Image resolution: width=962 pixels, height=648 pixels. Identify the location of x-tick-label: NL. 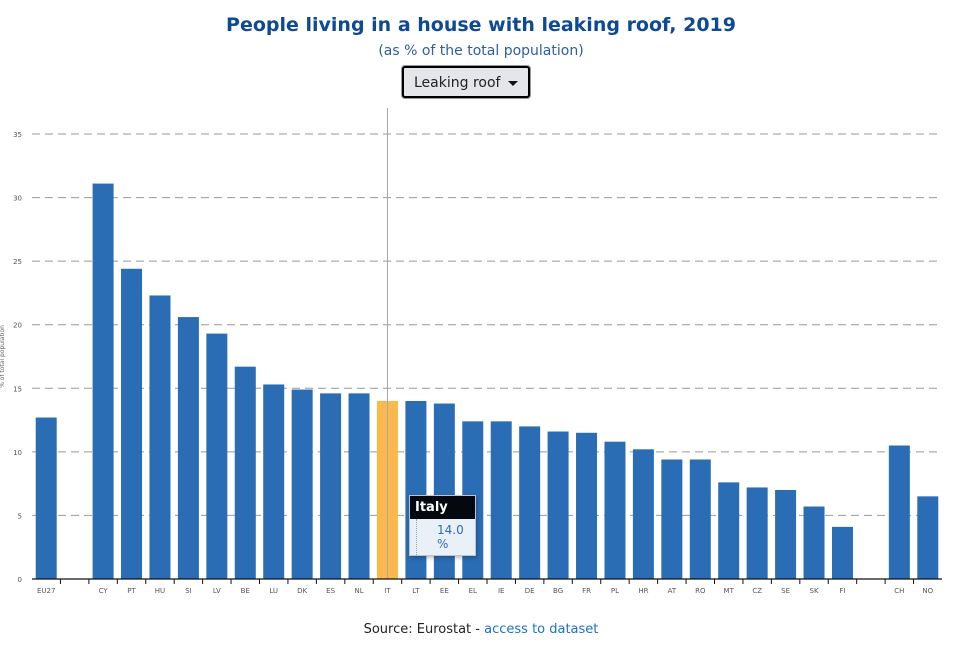
(358, 591).